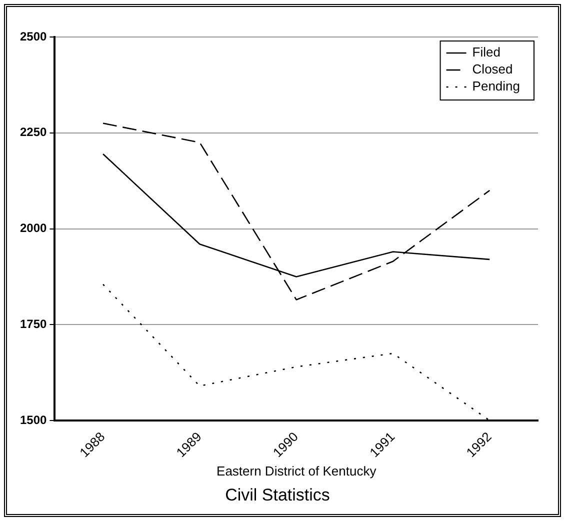 The width and height of the screenshot is (565, 521). What do you see at coordinates (34, 36) in the screenshot?
I see `y-tick-label: 2500` at bounding box center [34, 36].